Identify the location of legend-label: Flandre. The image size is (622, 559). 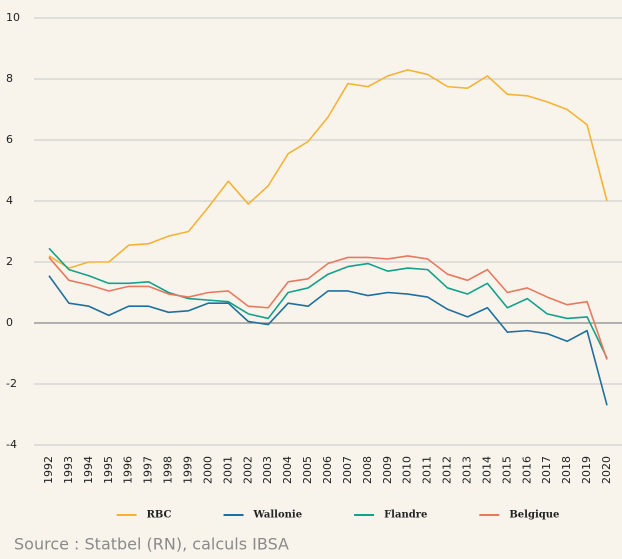
(405, 515).